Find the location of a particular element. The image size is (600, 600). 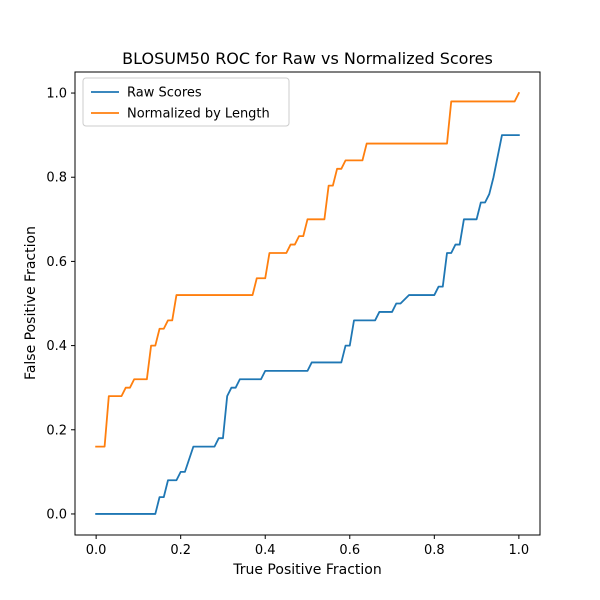

y-axis-label: False Positive Fraction is located at coordinates (31, 303).